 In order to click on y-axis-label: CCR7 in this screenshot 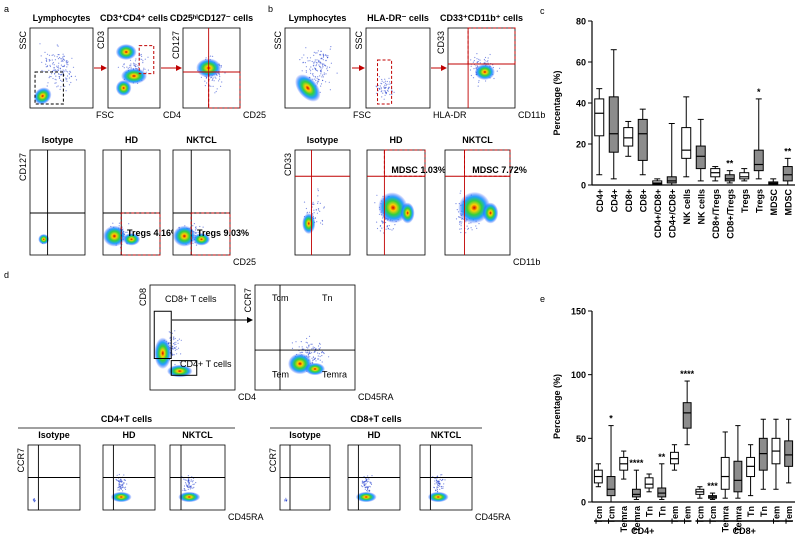, I will do `click(273, 460)`.